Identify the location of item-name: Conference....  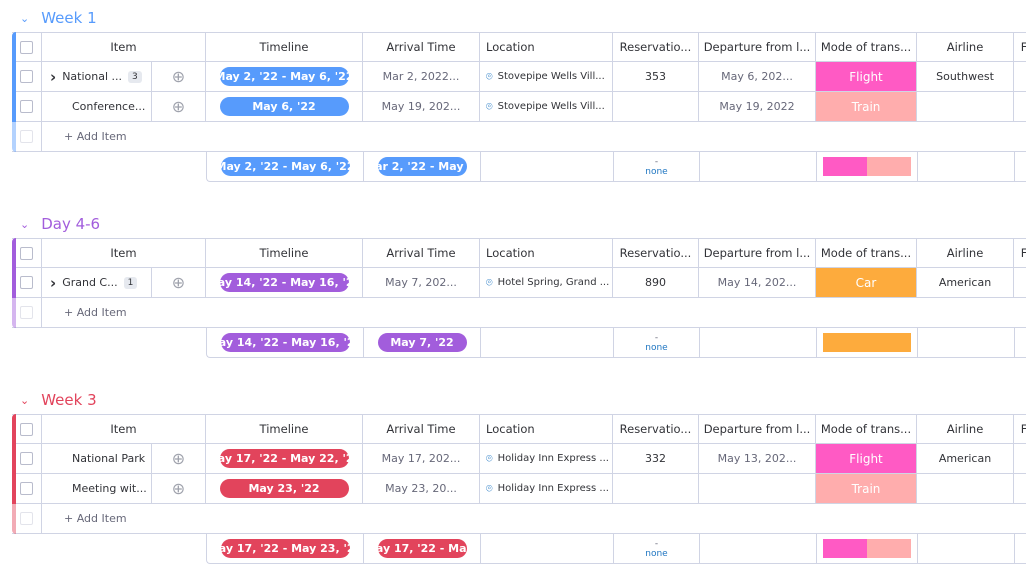
(109, 106).